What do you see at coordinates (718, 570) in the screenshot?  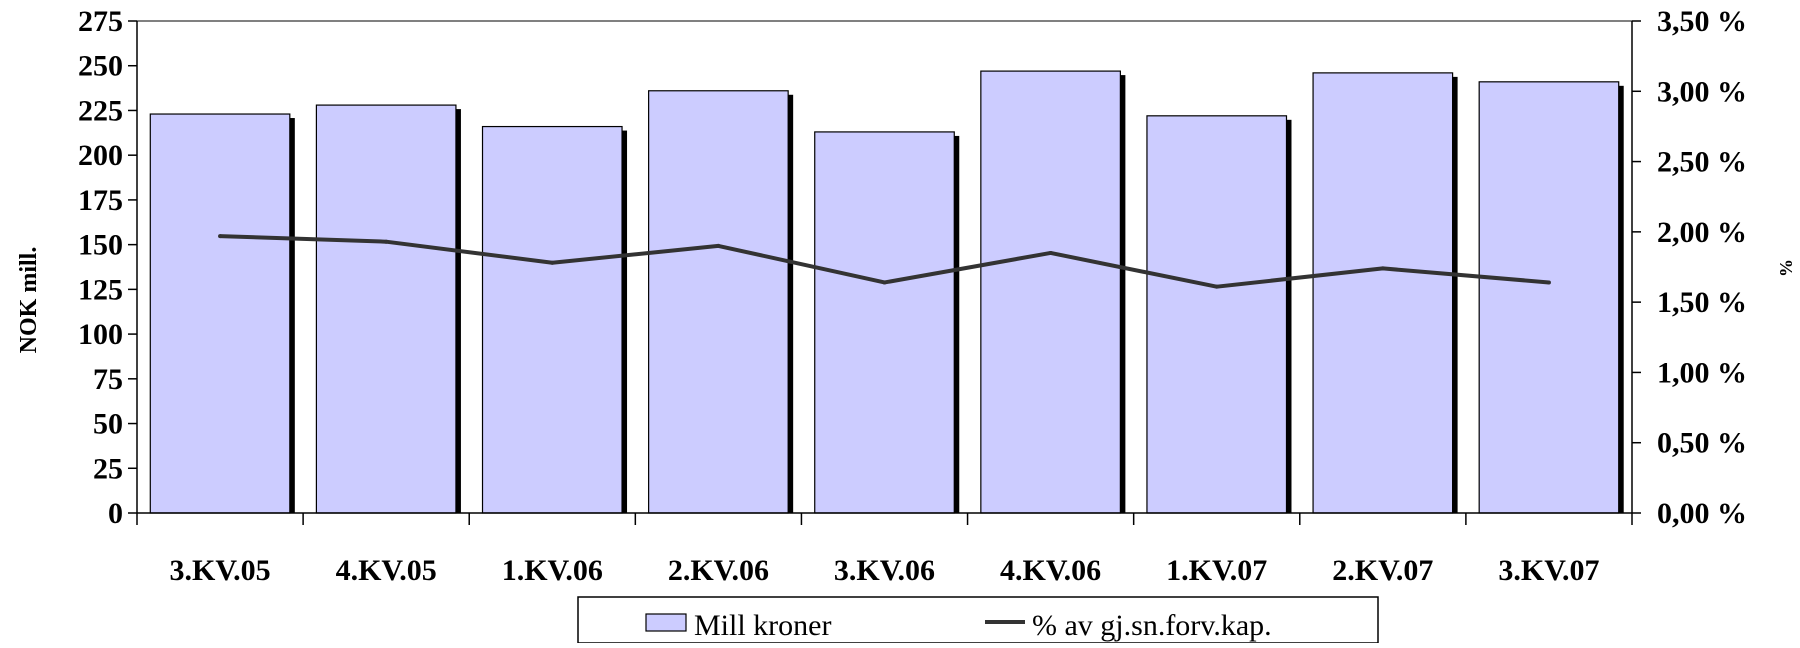 I see `x-tick-label: 2.KV.06` at bounding box center [718, 570].